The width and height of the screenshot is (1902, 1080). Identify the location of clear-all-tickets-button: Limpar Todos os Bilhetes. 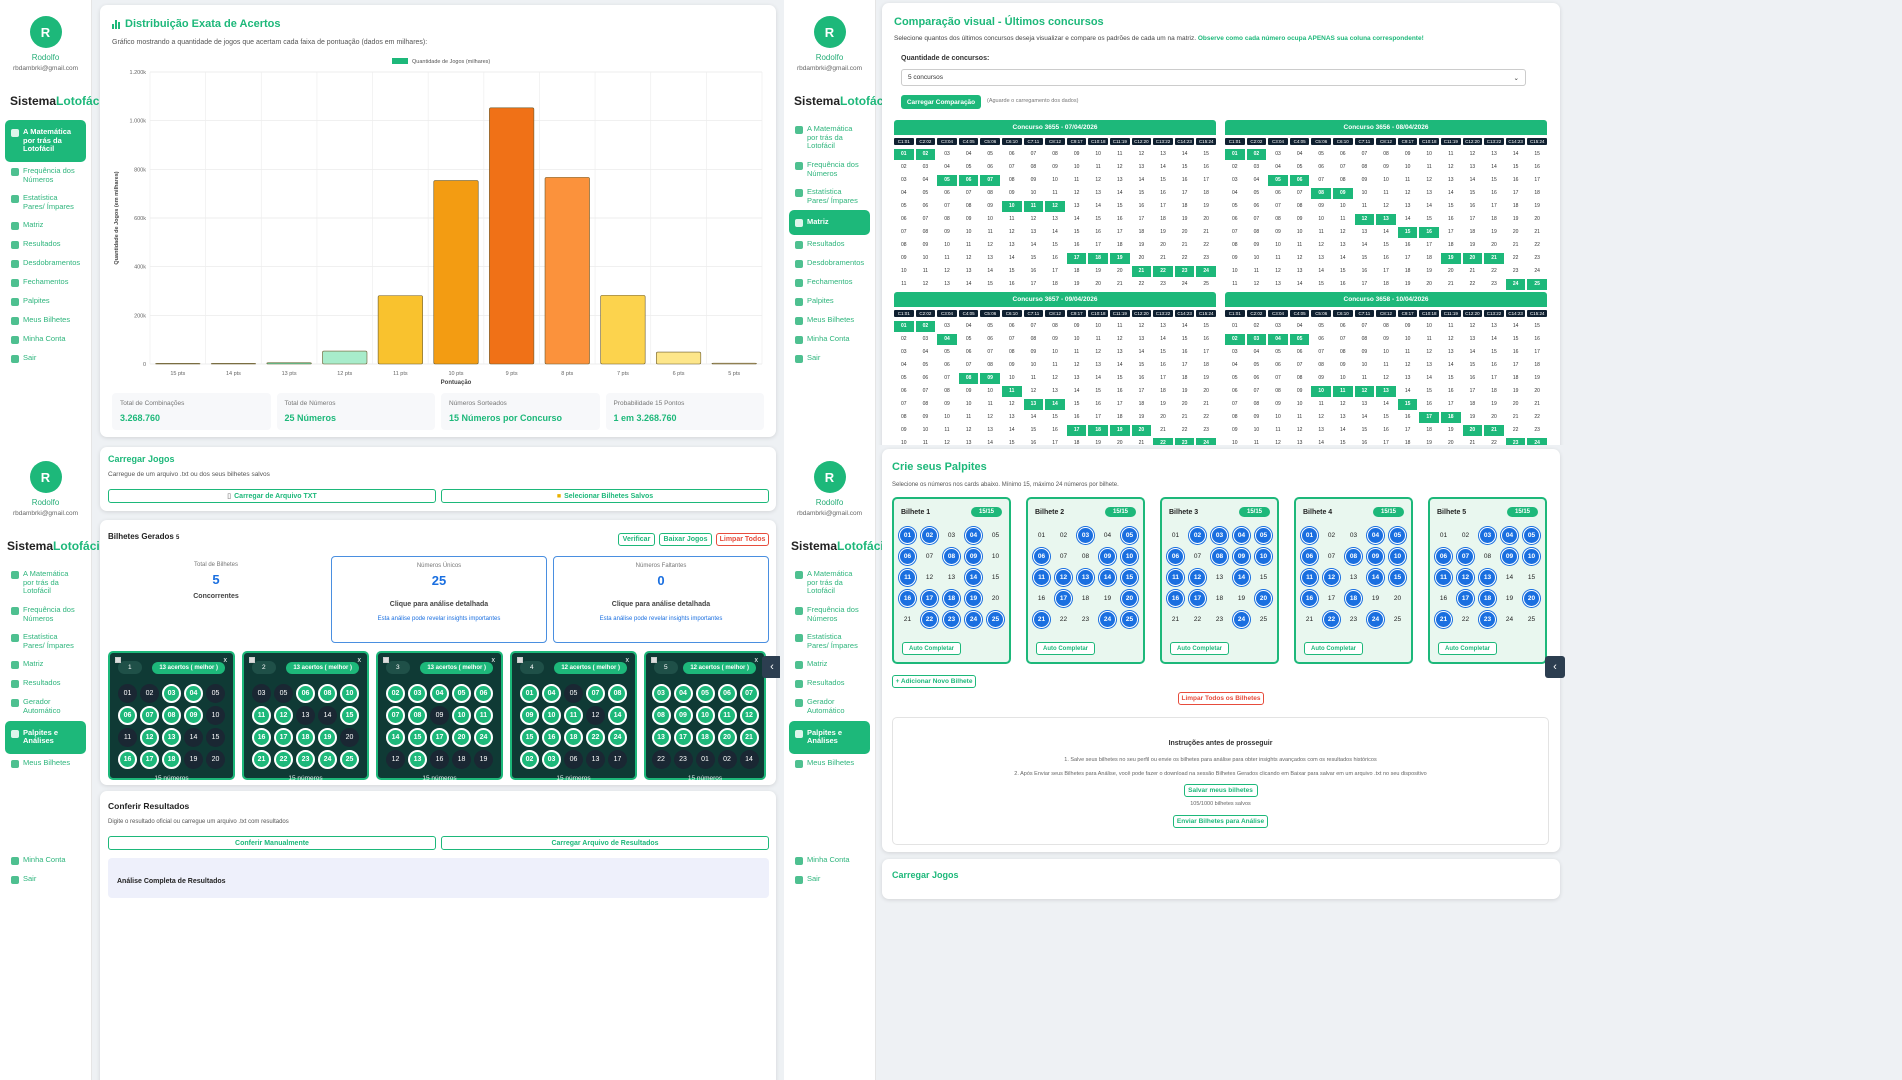
(1221, 698).